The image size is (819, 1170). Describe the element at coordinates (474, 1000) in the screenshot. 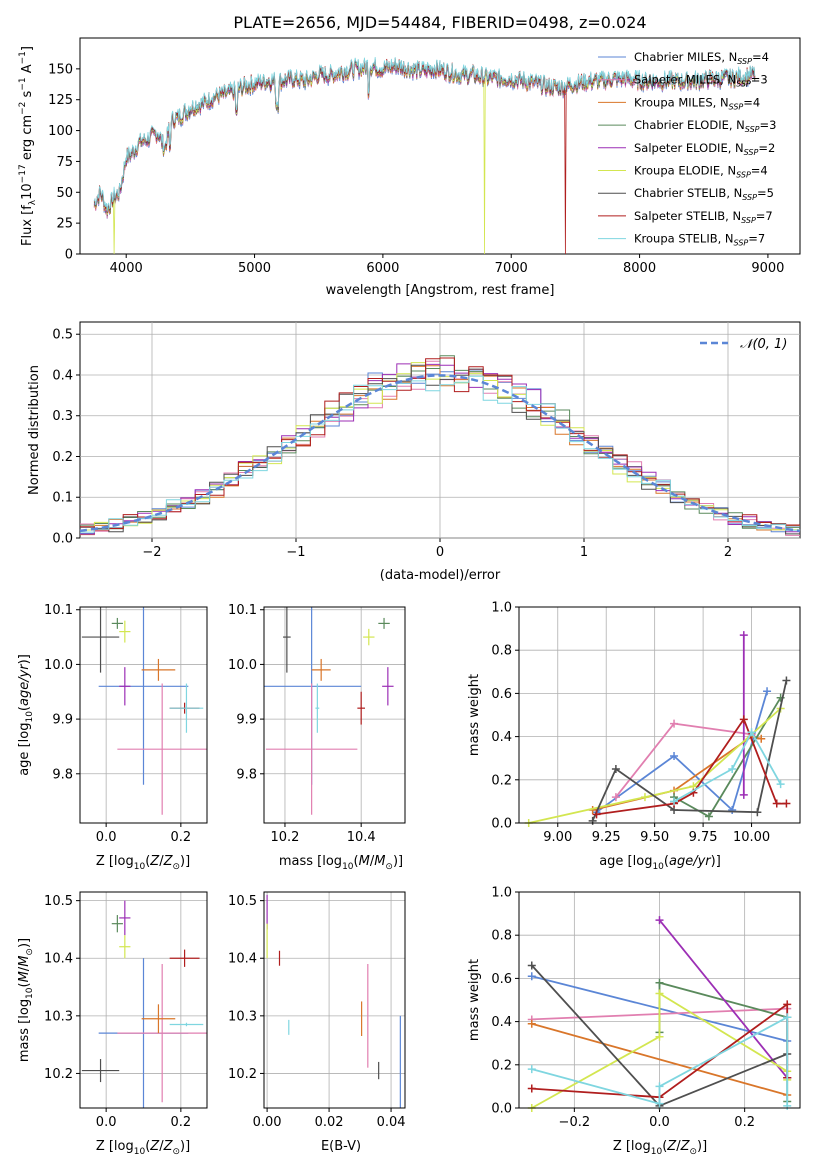

I see `massweight-vs-Z-ylabel: mass weight` at that location.